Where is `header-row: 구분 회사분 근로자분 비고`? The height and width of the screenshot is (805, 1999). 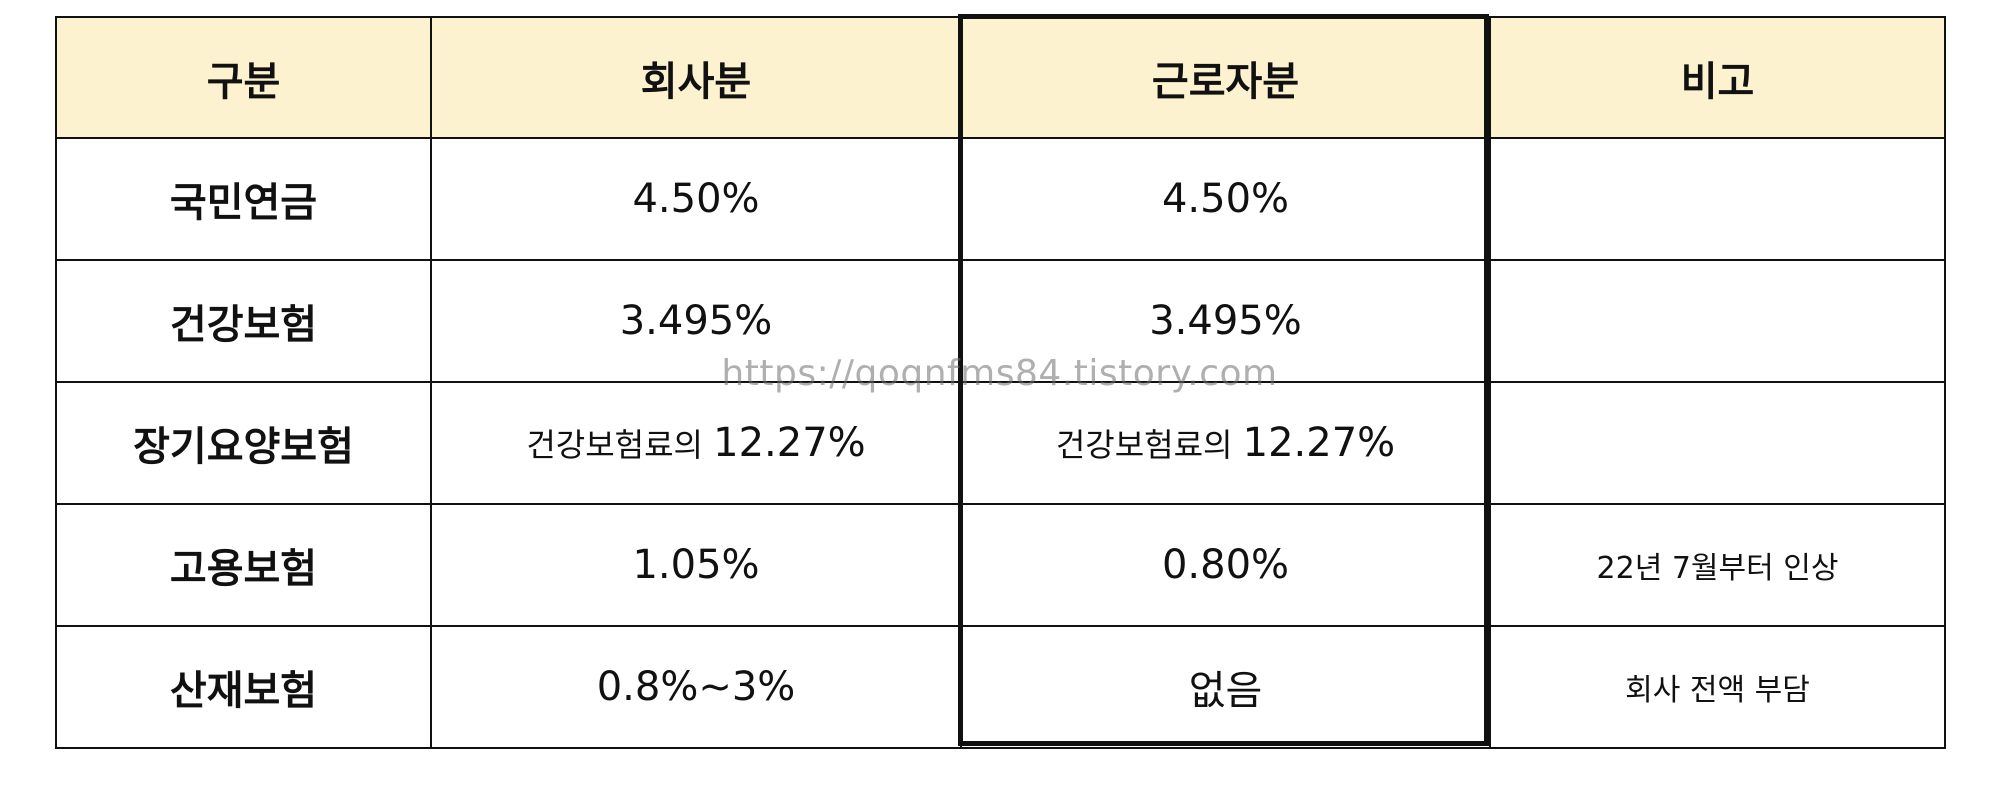 header-row: 구분 회사분 근로자분 비고 is located at coordinates (1000, 77).